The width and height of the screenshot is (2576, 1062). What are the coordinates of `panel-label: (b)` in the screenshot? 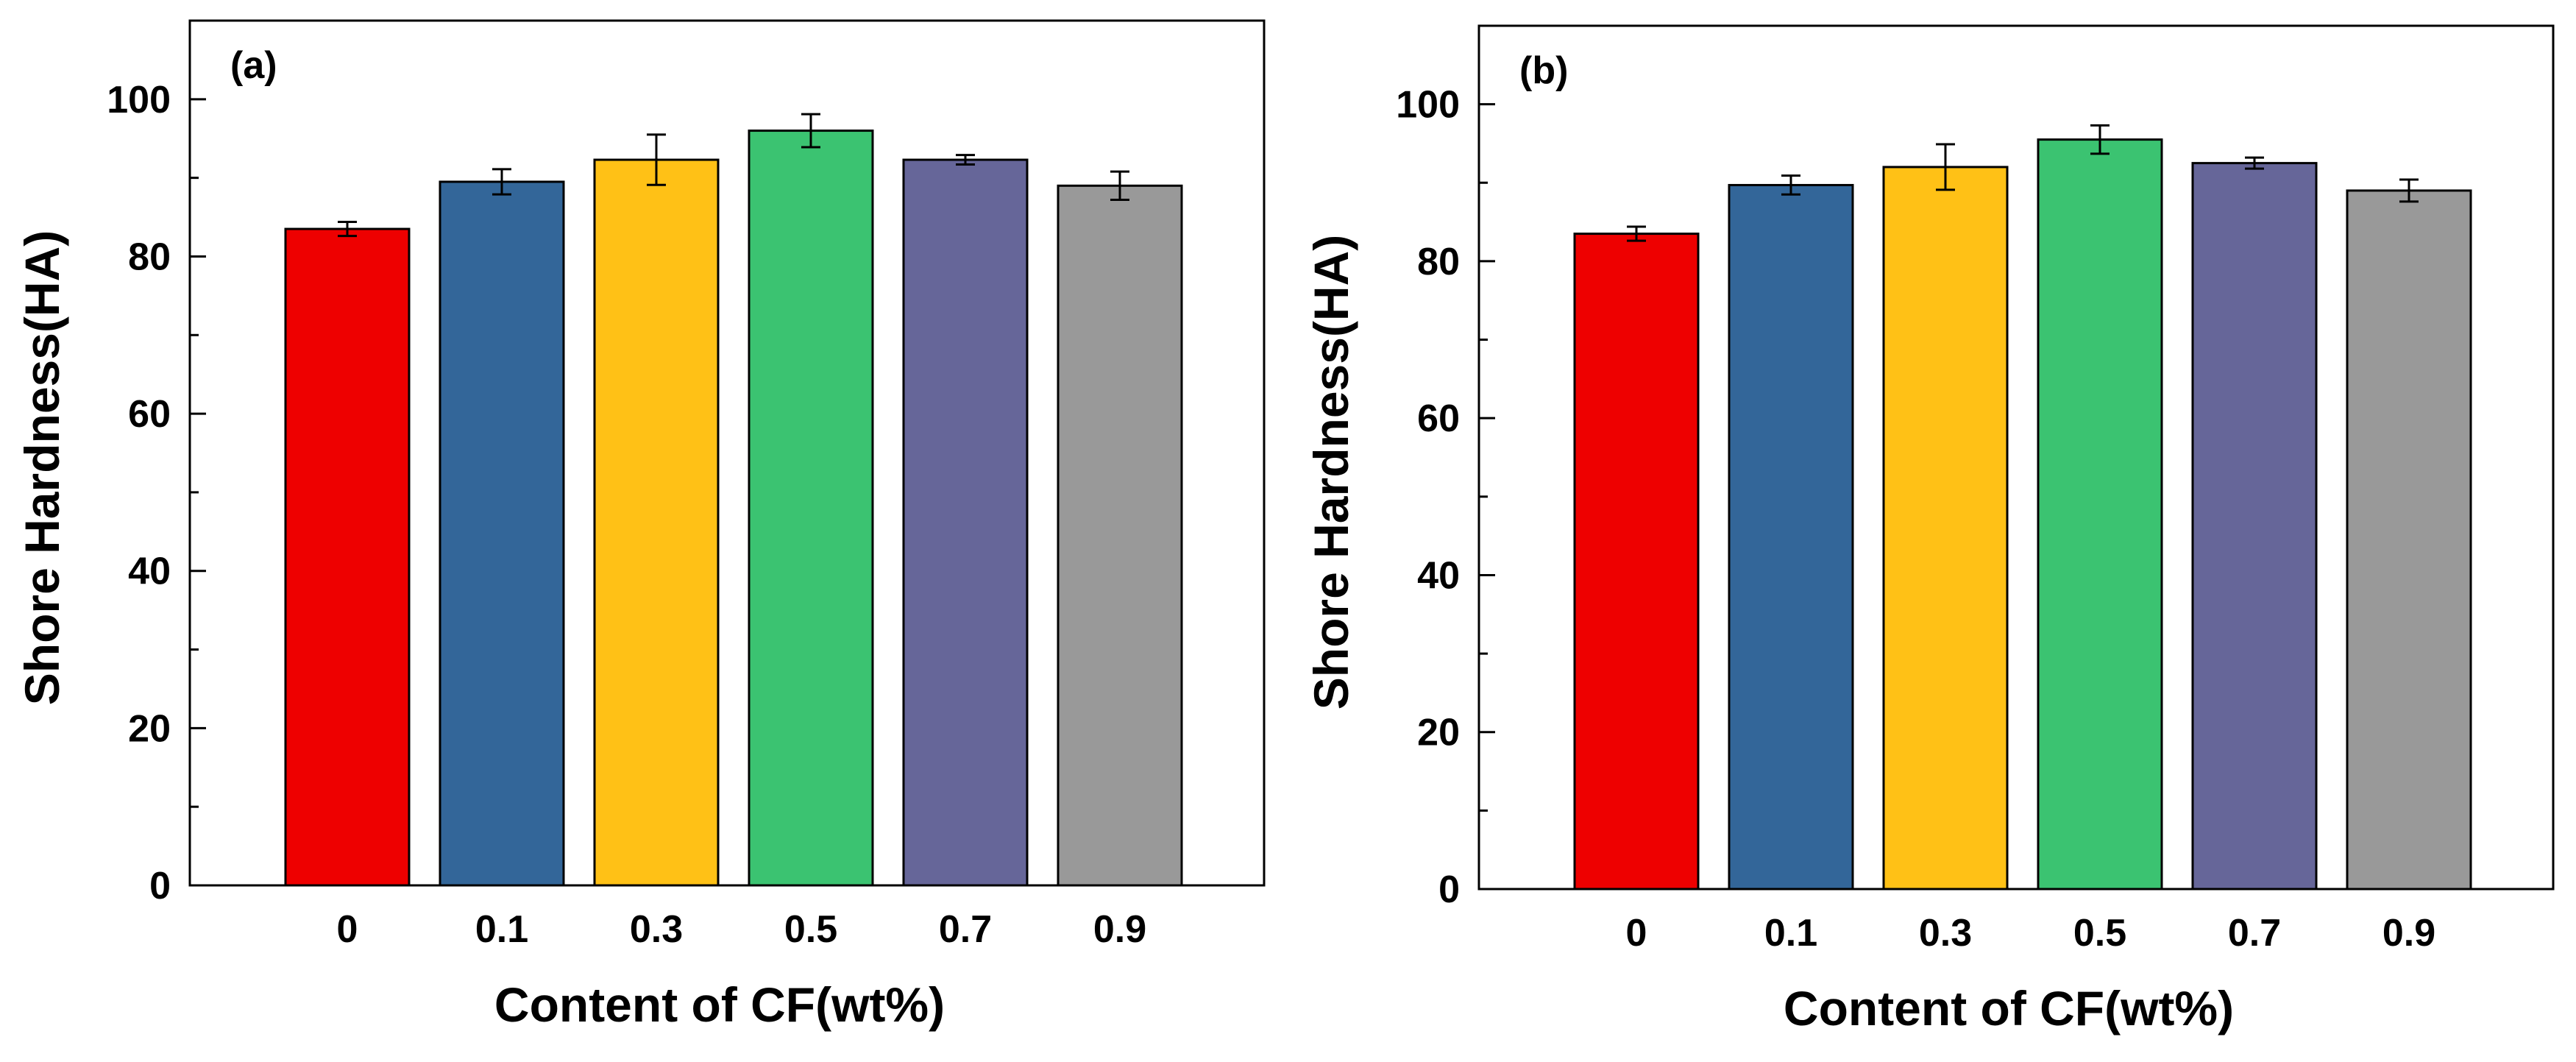 It's located at (1543, 70).